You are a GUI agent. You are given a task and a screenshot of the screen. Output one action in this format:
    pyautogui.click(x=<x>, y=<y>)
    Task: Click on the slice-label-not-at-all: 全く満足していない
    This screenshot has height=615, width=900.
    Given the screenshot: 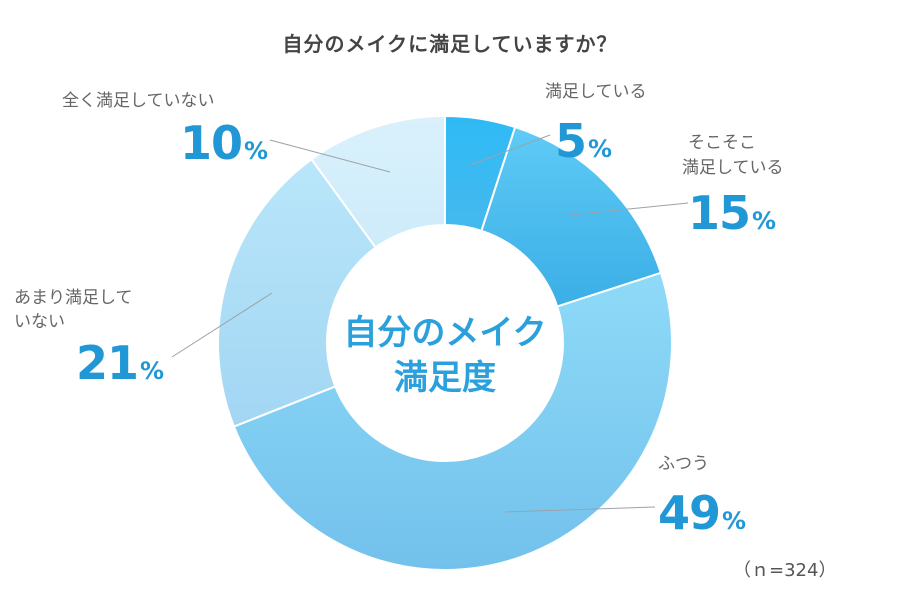 What is the action you would take?
    pyautogui.click(x=138, y=101)
    